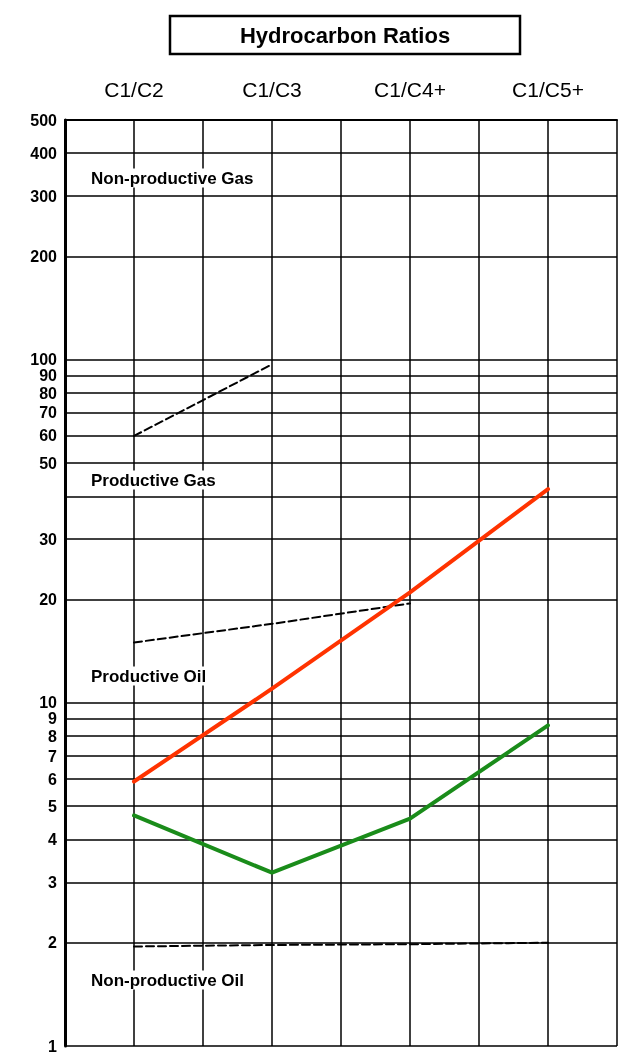 The height and width of the screenshot is (1054, 618). I want to click on x-tick-label: C1/C2, so click(134, 89).